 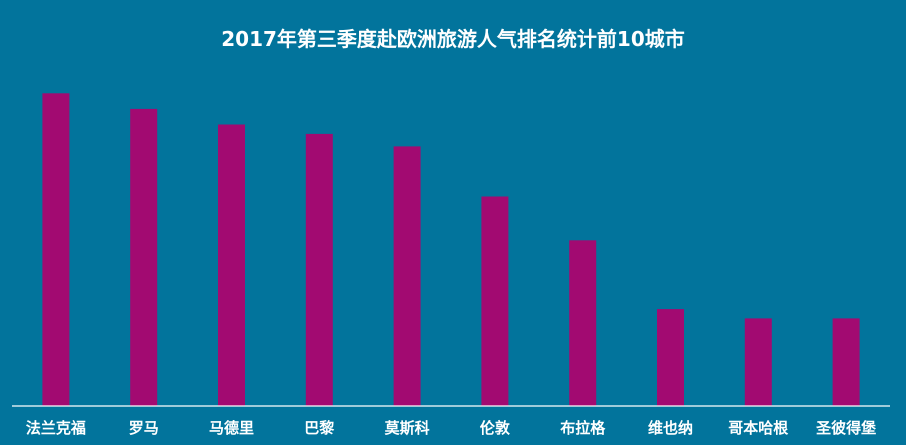 I want to click on x-tick-label: 维也纳, so click(x=670, y=428).